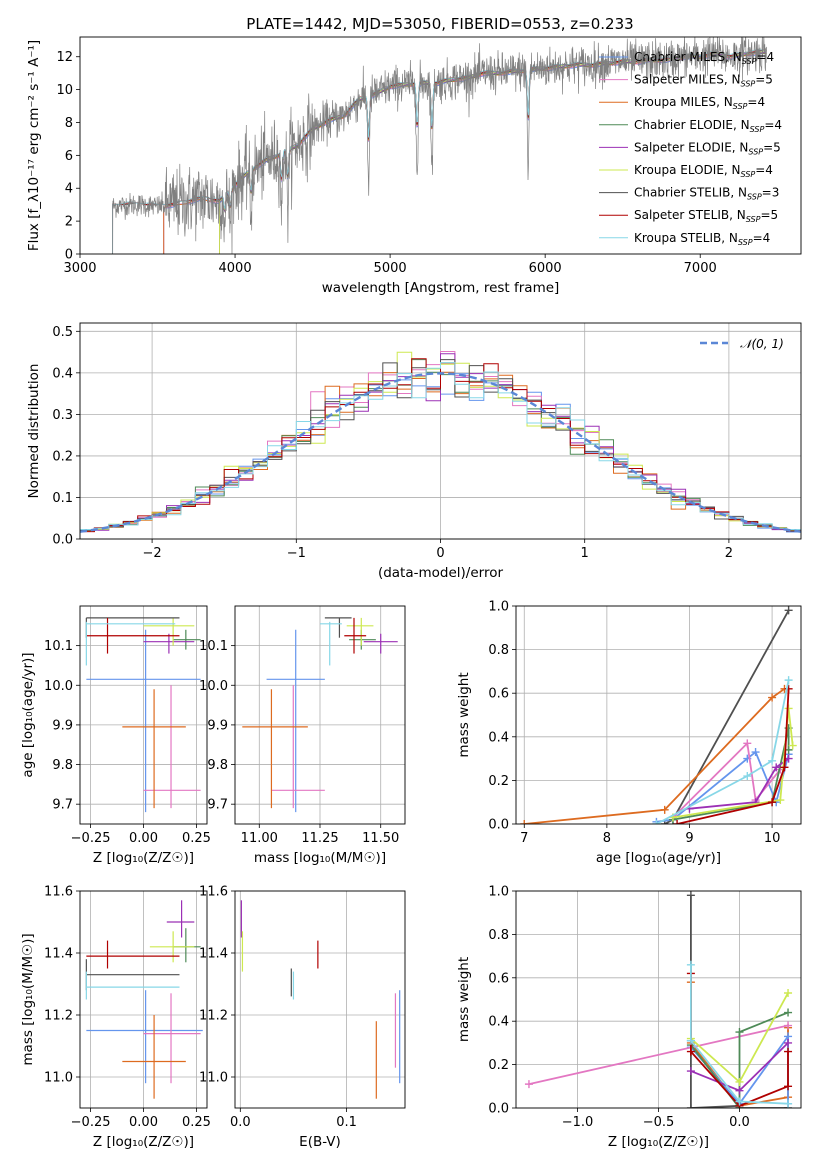  Describe the element at coordinates (69, 255) in the screenshot. I see `y-tick-label: 0` at that location.